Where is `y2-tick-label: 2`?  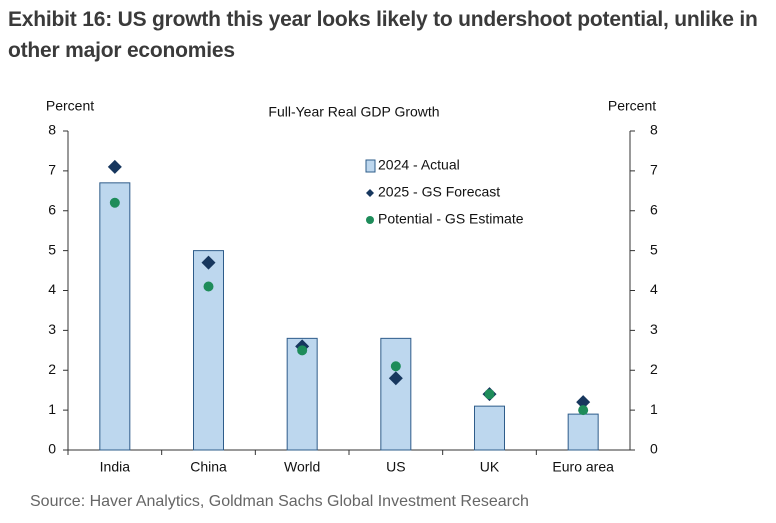 y2-tick-label: 2 is located at coordinates (654, 369).